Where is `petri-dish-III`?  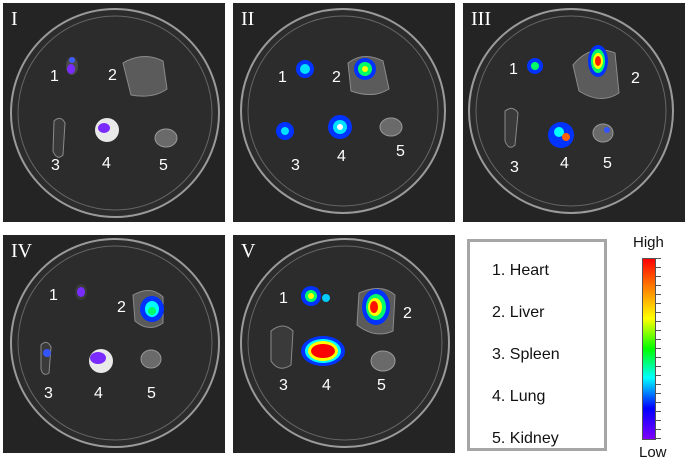 petri-dish-III is located at coordinates (571, 111).